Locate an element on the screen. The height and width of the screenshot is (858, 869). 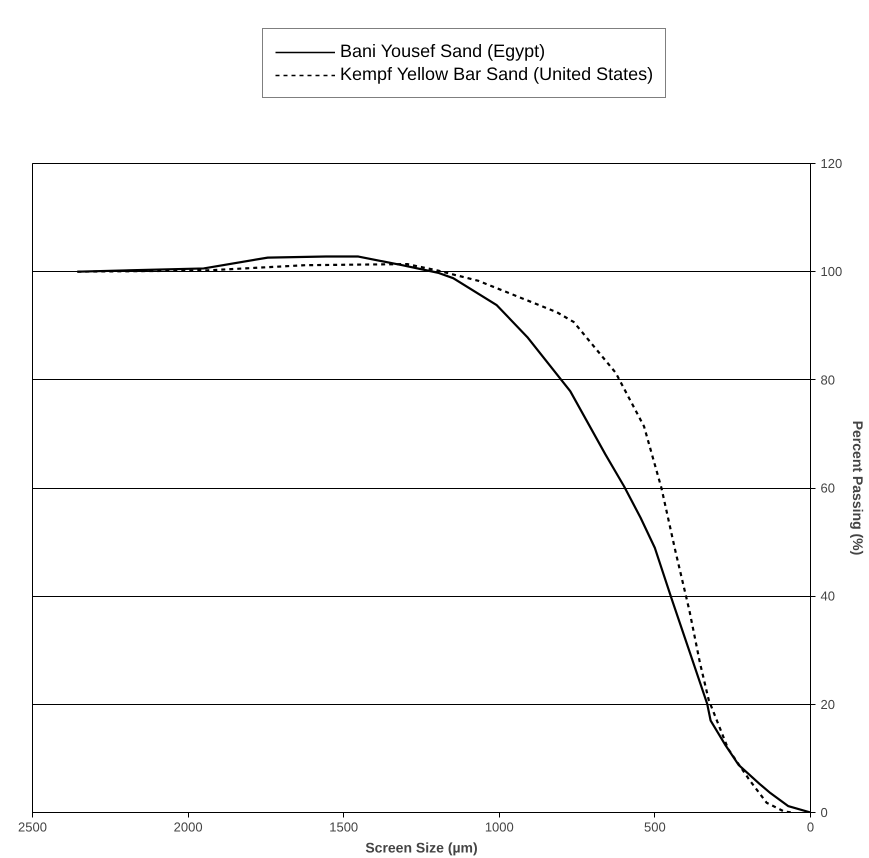
legend-label: Kempf Yellow Bar Sand (United States) is located at coordinates (497, 74).